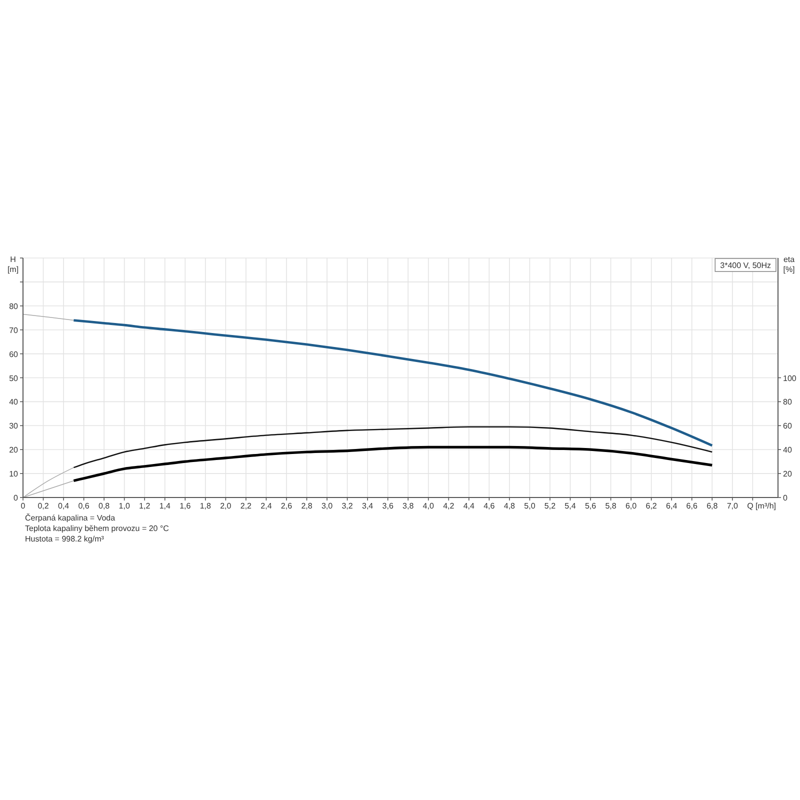 Image resolution: width=800 pixels, height=800 pixels. What do you see at coordinates (712, 506) in the screenshot?
I see `x-tick-label: 6,8` at bounding box center [712, 506].